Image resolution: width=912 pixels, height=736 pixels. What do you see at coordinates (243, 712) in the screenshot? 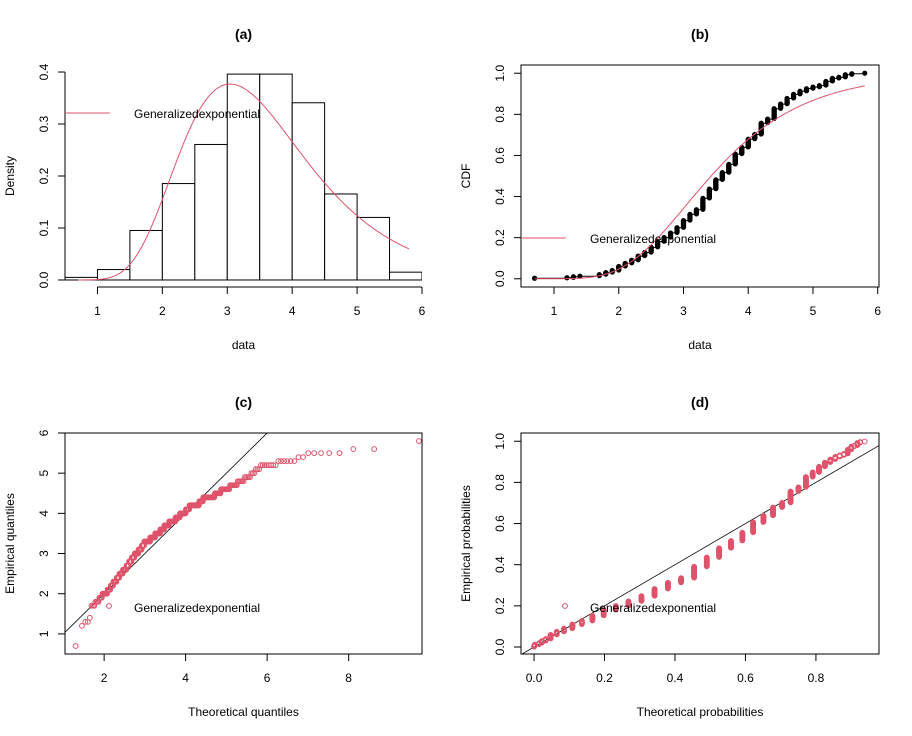
I see `x-axis-label: Theoretical quantiles` at bounding box center [243, 712].